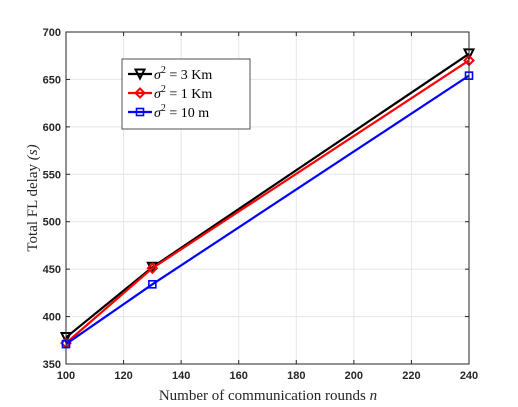  I want to click on y-tick-label: 600, so click(52, 128).